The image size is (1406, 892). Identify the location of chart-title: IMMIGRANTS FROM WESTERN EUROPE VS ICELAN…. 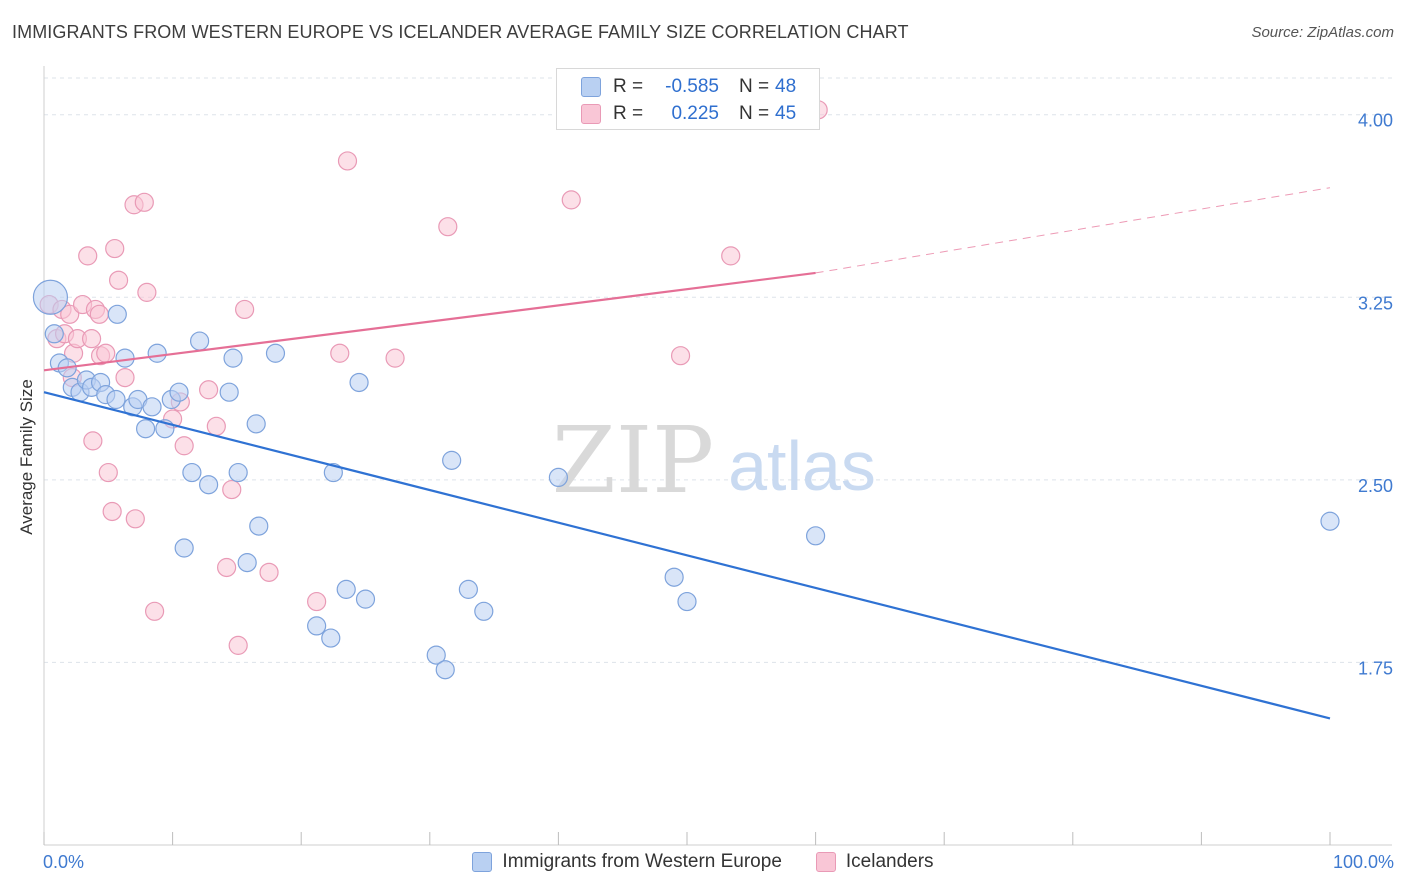
(460, 32).